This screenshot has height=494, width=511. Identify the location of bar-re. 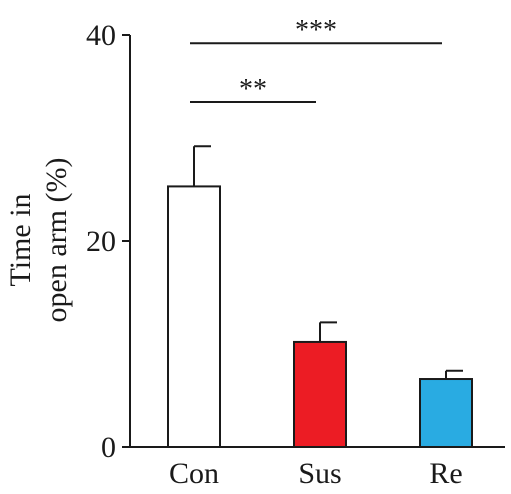
(446, 413).